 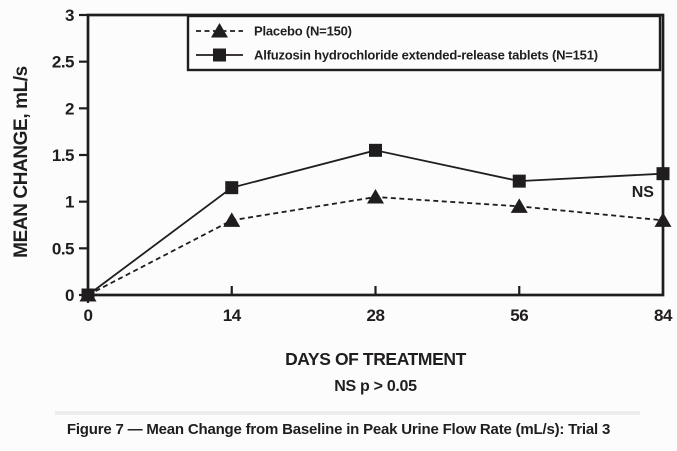 What do you see at coordinates (219, 30) in the screenshot?
I see `legend-triangle-marker-icon` at bounding box center [219, 30].